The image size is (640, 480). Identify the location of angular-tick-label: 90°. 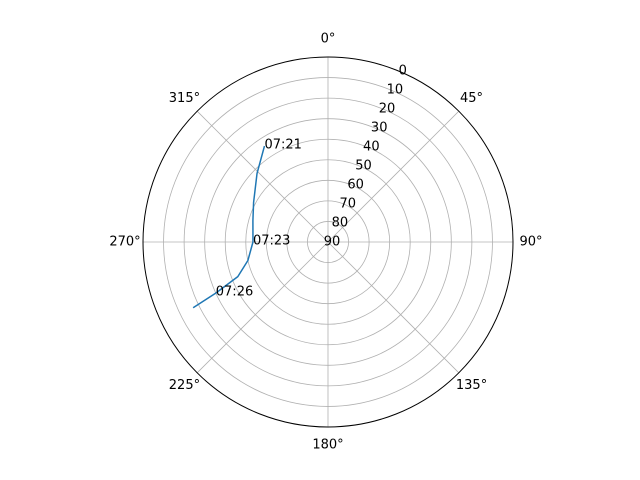
(530, 242).